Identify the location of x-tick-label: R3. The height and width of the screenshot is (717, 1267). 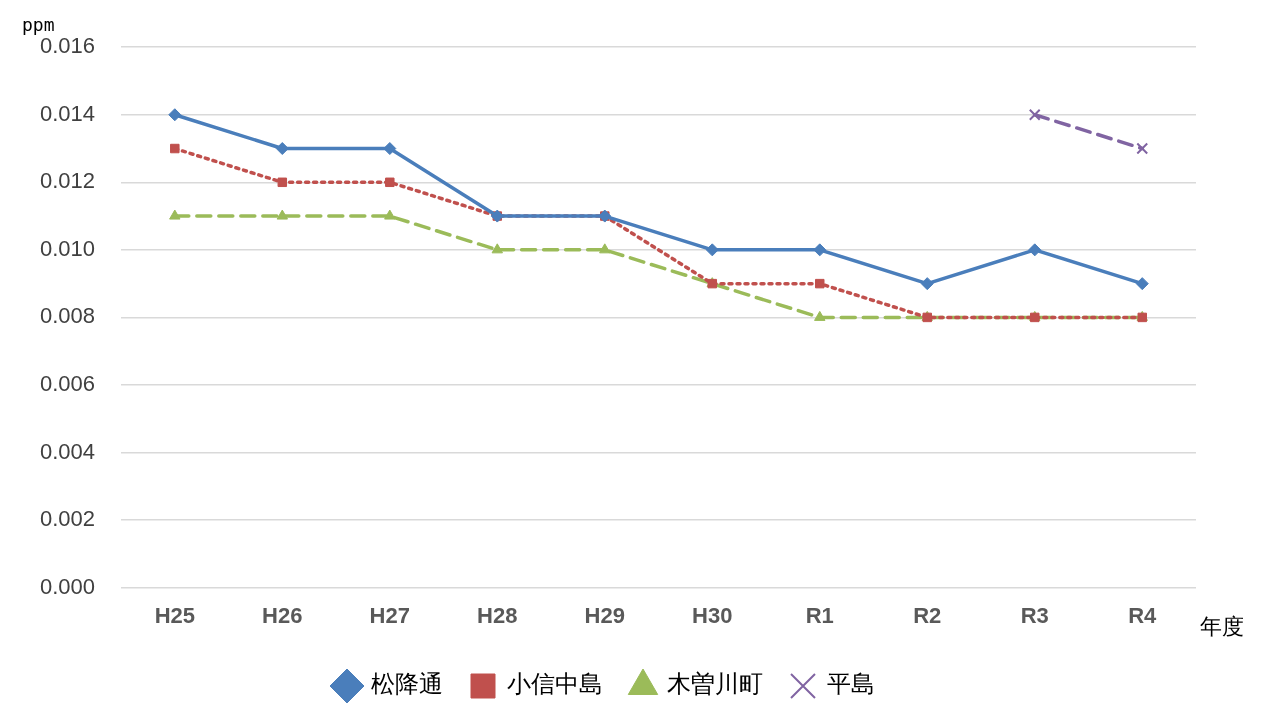
(1034, 615).